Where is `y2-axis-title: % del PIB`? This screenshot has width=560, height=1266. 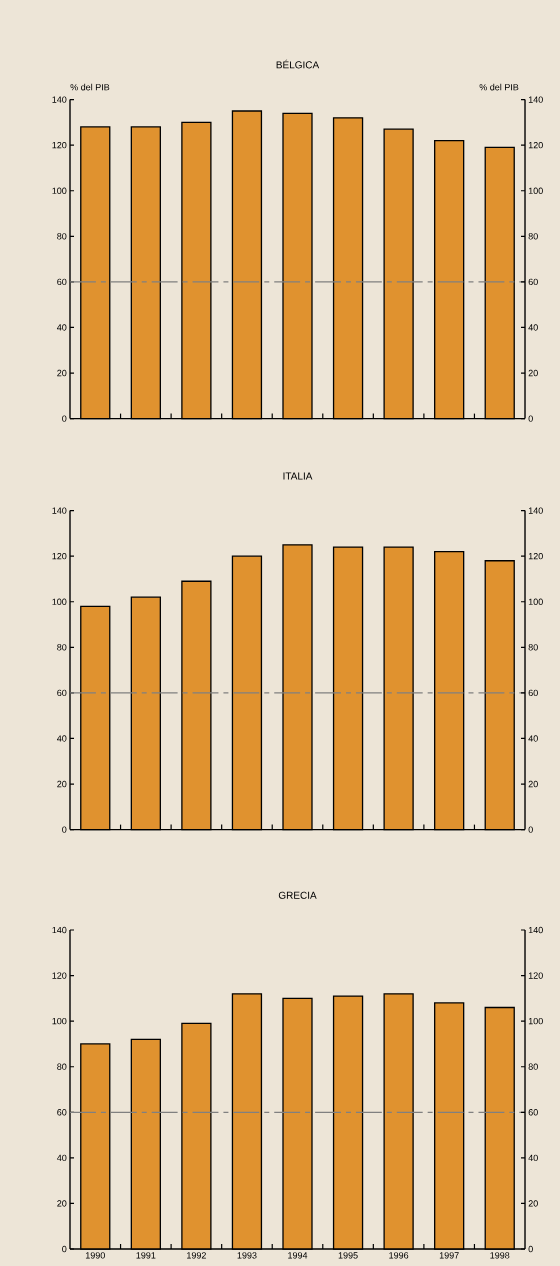 y2-axis-title: % del PIB is located at coordinates (499, 87).